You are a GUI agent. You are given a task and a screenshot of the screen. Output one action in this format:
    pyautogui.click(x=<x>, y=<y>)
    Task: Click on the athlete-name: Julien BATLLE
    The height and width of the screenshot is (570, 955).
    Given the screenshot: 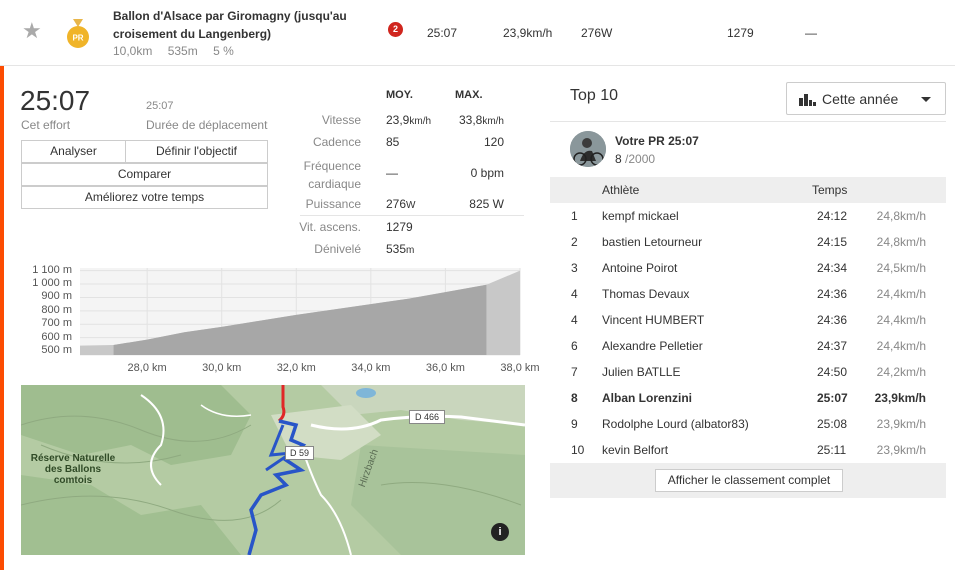 What is the action you would take?
    pyautogui.click(x=641, y=372)
    